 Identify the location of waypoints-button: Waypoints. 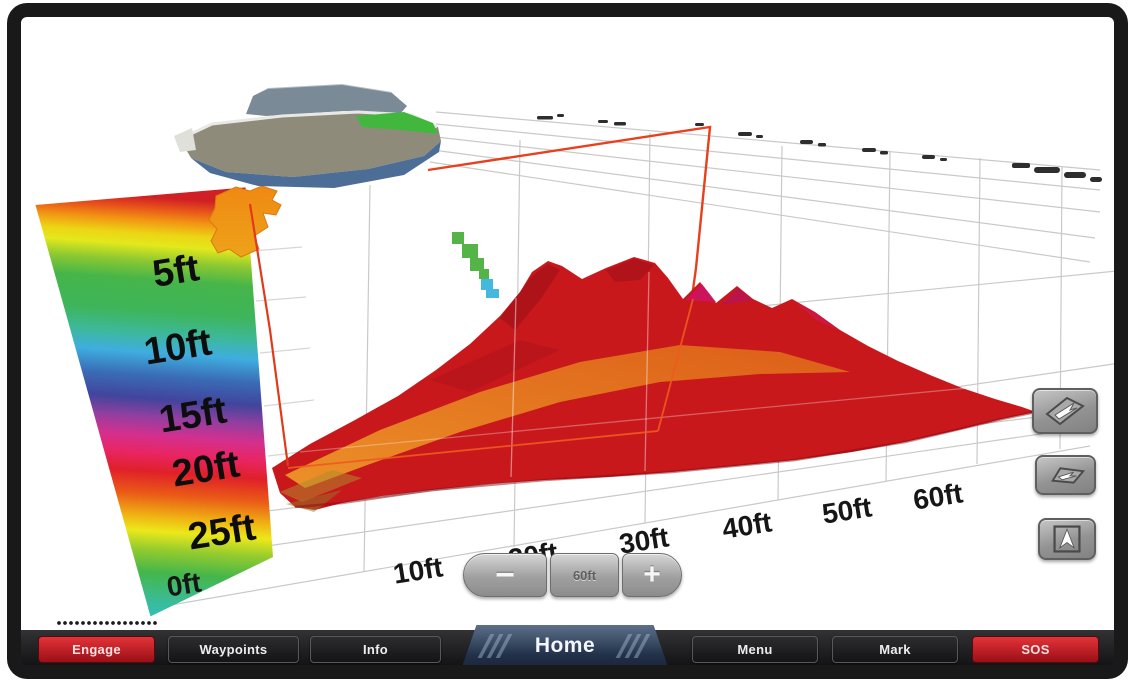
(233, 649).